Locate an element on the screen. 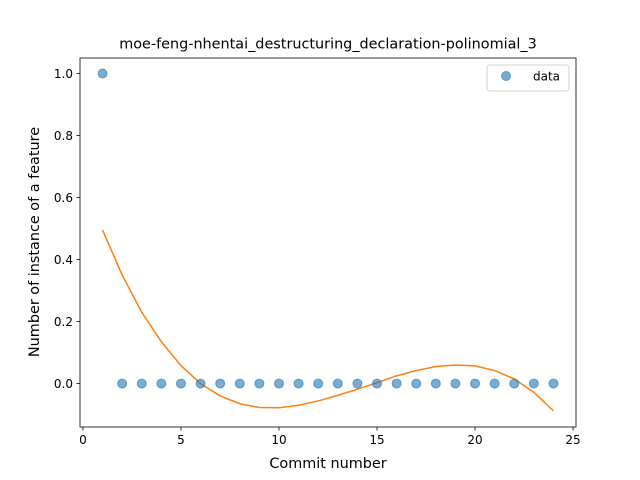 This screenshot has height=480, width=640. x-tick-label: 10 is located at coordinates (278, 440).